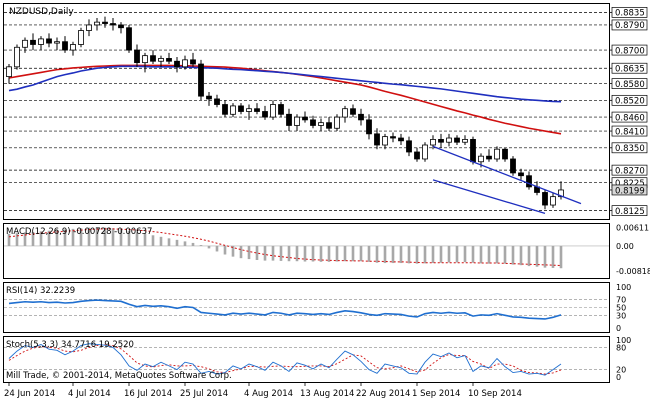 The width and height of the screenshot is (650, 403). I want to click on price-tick-label: 0.8635, so click(630, 70).